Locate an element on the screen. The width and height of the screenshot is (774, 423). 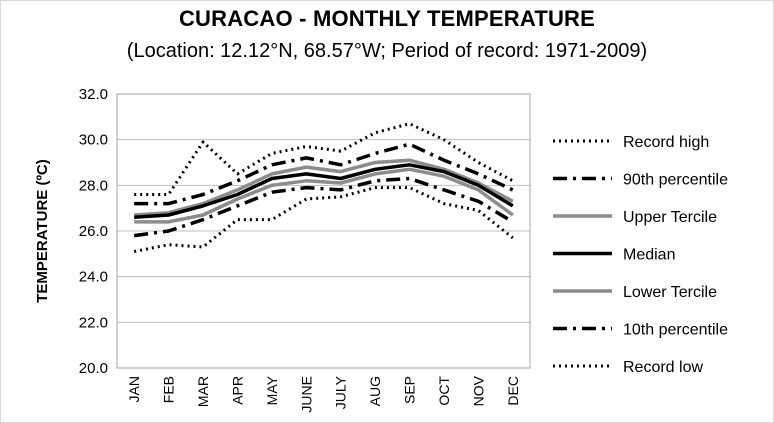
x-tick-label: JUNE is located at coordinates (306, 394).